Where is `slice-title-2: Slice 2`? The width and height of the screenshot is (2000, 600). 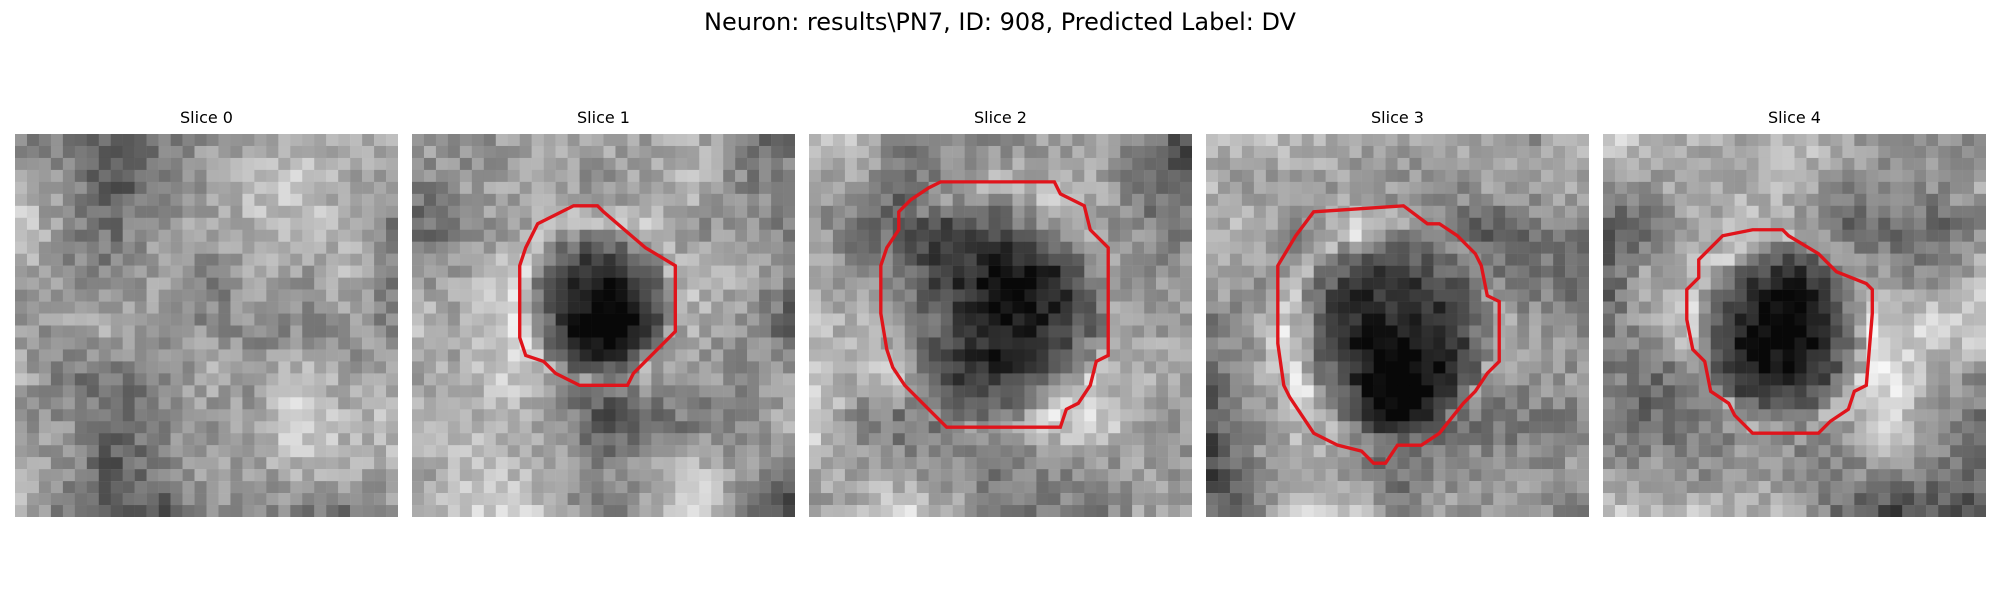 slice-title-2: Slice 2 is located at coordinates (1000, 117).